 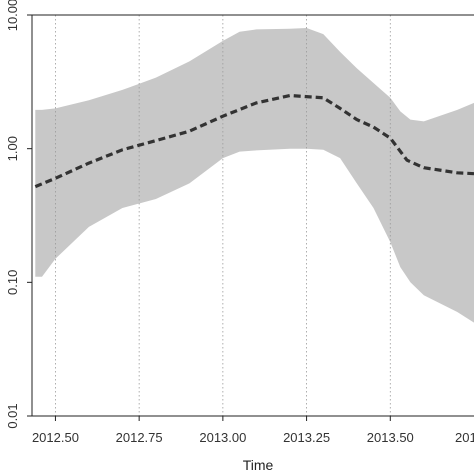 I want to click on x-tick-label: 201, so click(x=464, y=437).